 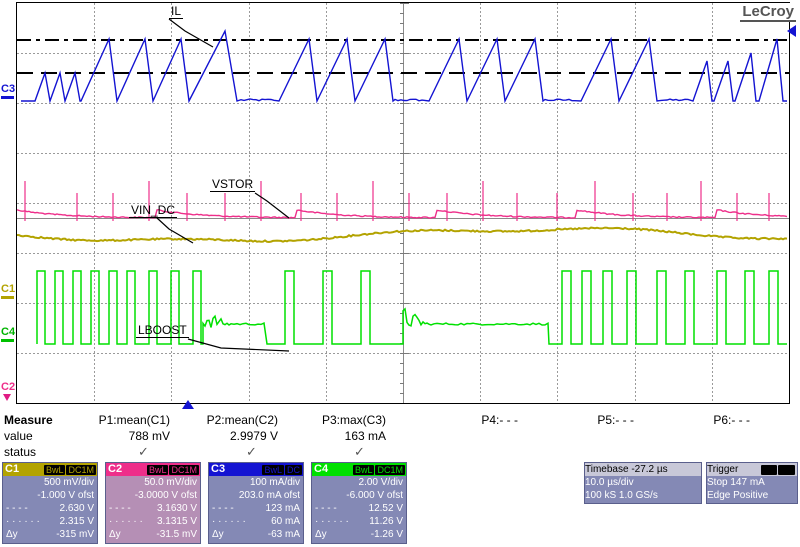 I want to click on measure-value-label: value, so click(x=18, y=436).